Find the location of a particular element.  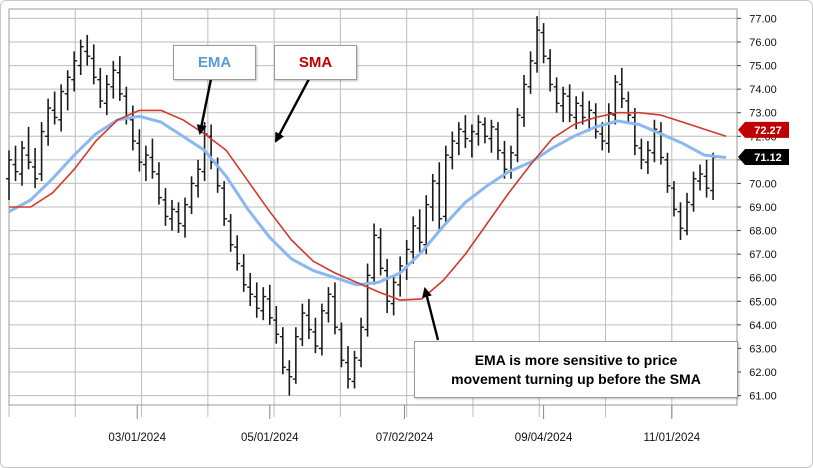

value-tag: 72.27 is located at coordinates (763, 129).